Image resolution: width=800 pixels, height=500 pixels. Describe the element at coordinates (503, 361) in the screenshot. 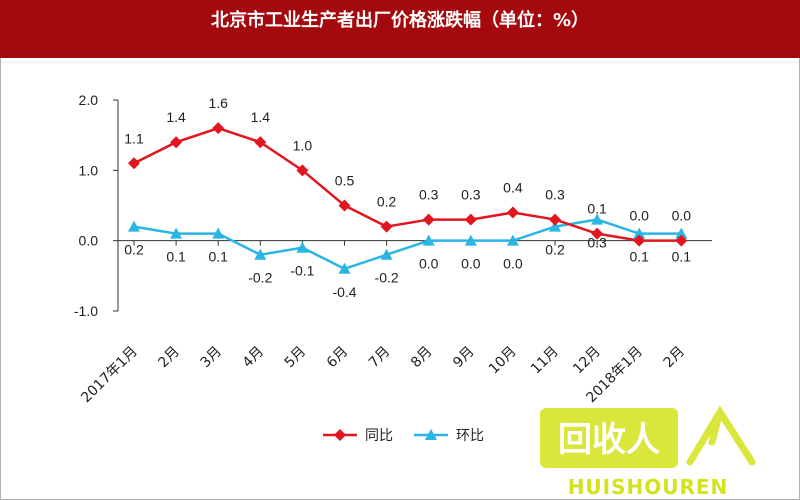

I see `x-tick-label: 10月` at that location.